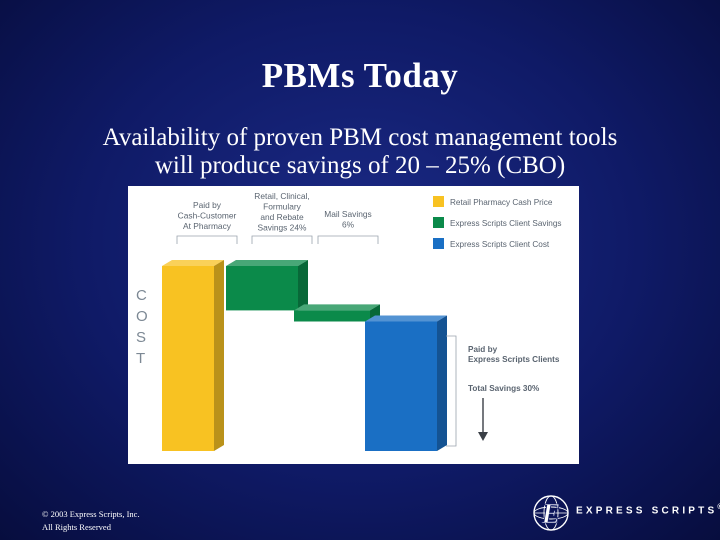 The image size is (720, 540). I want to click on globe-e-icon: E, so click(551, 513).